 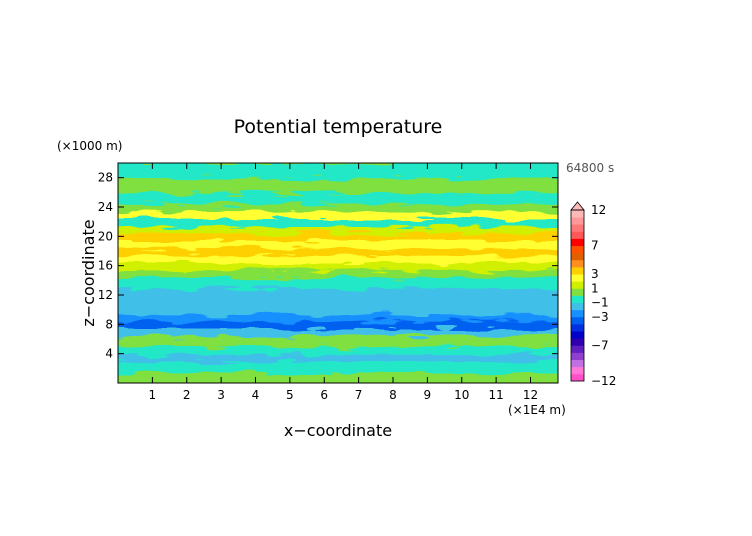 I want to click on colorbar-label: −7, so click(x=600, y=345).